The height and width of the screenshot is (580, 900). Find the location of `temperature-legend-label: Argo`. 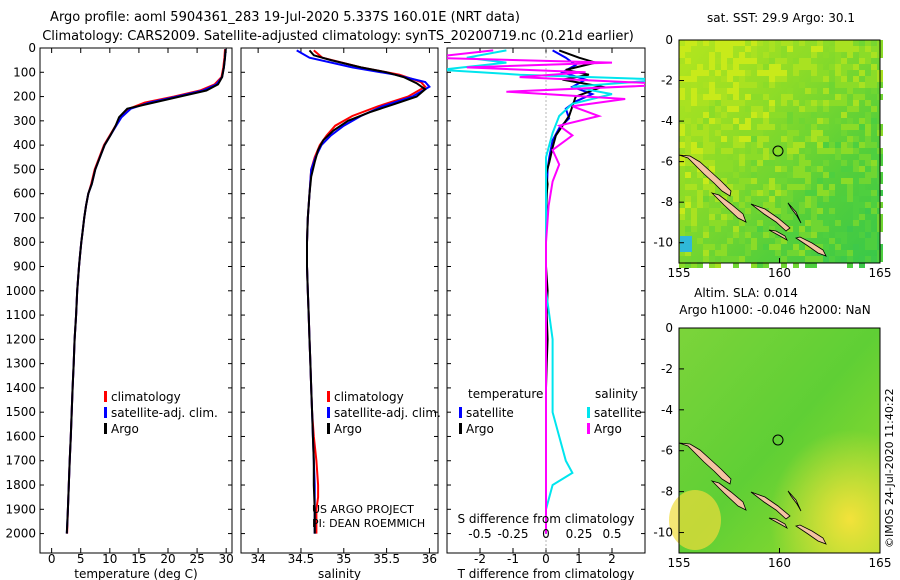

temperature-legend-label: Argo is located at coordinates (125, 429).